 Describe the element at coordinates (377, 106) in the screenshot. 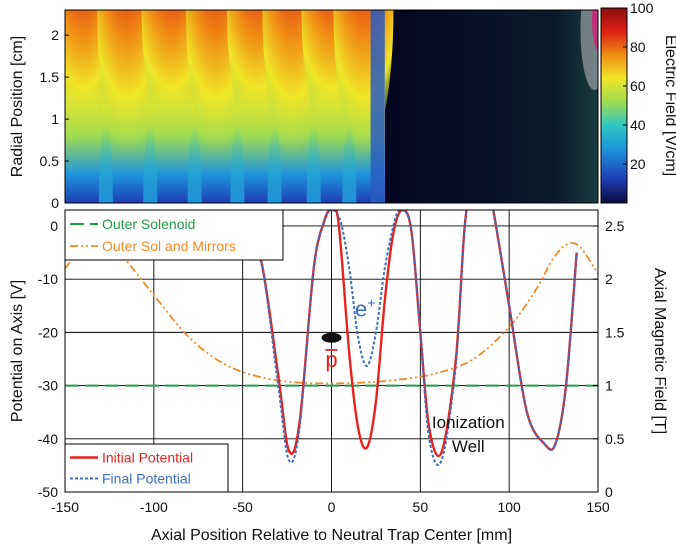

I see `heatmap-edge-strip` at that location.